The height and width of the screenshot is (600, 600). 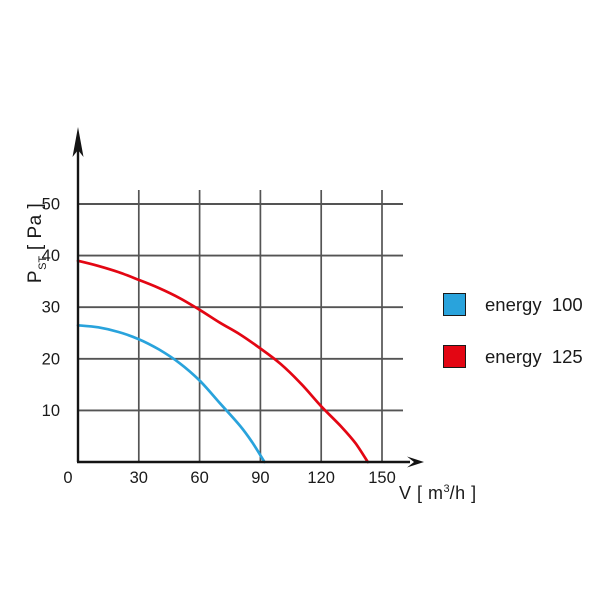 What do you see at coordinates (51, 205) in the screenshot?
I see `y-tick-label-50: 50` at bounding box center [51, 205].